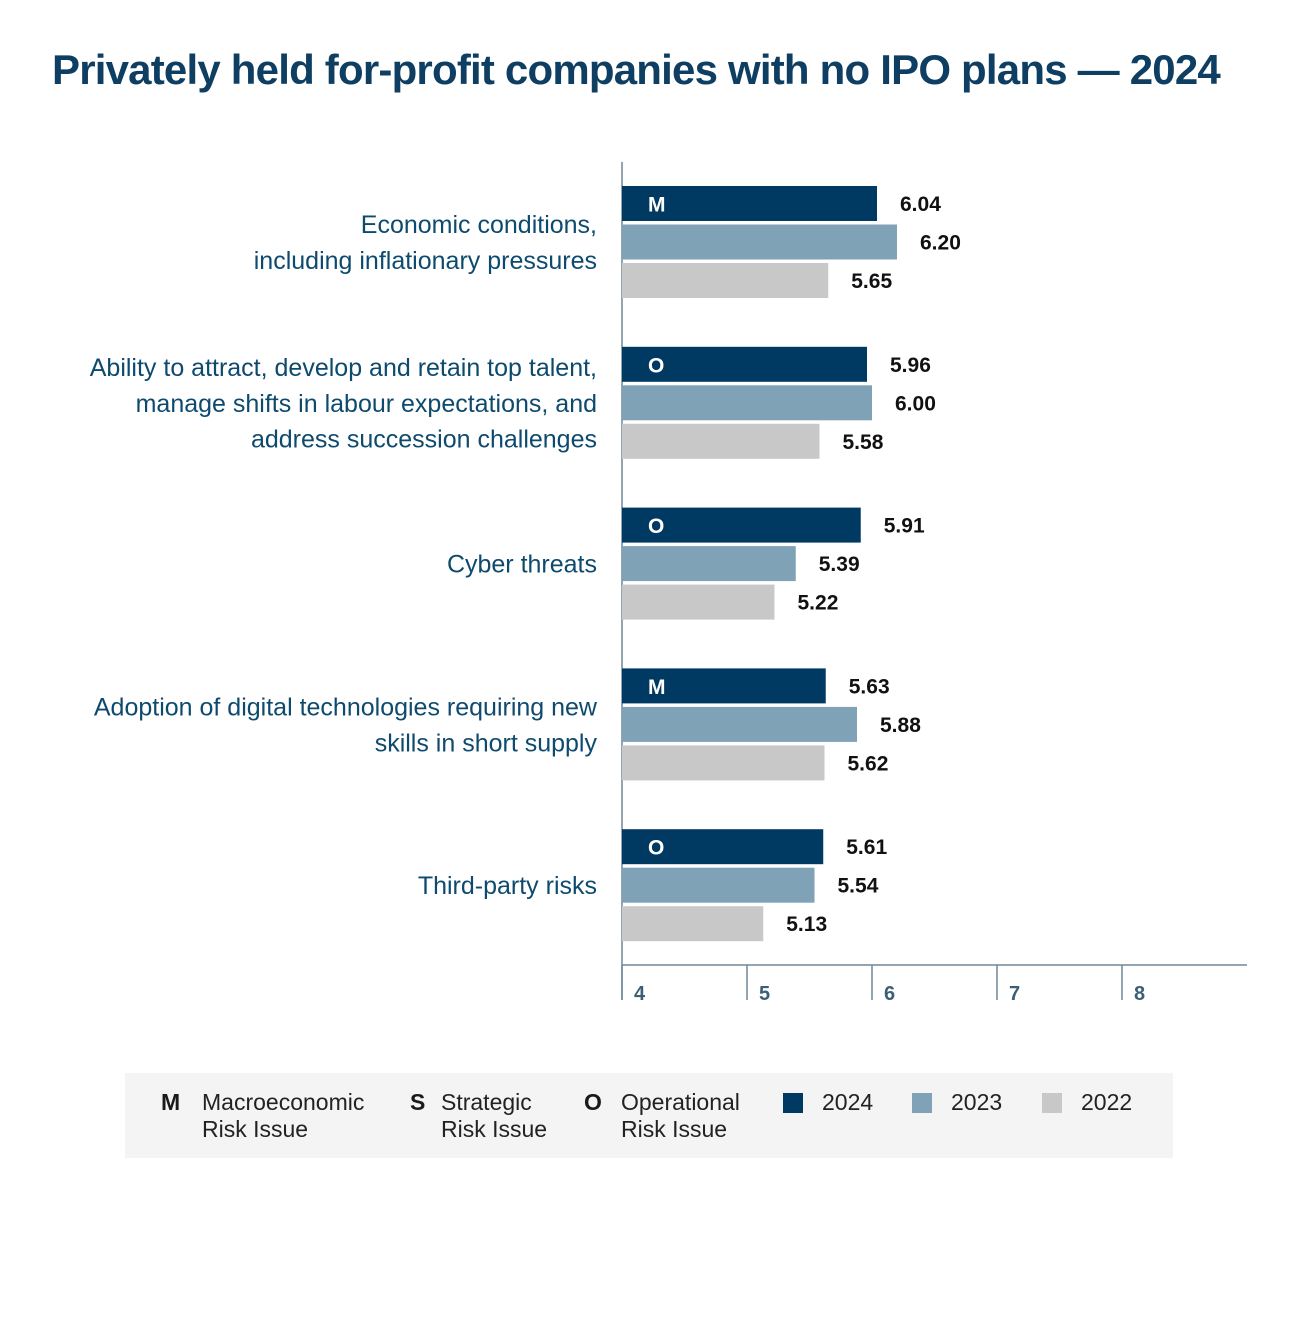 This screenshot has height=1344, width=1300. Describe the element at coordinates (920, 204) in the screenshot. I see `data-label: 6.04` at that location.